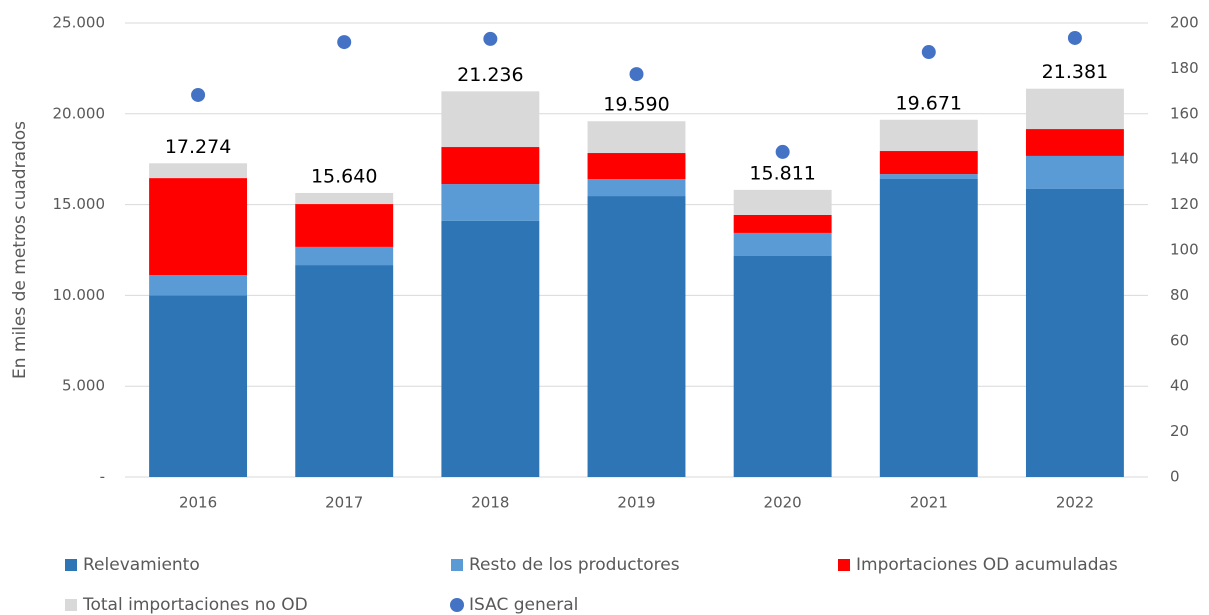 This screenshot has height=615, width=1209. Describe the element at coordinates (1179, 431) in the screenshot. I see `y2-tick-label: 20` at that location.